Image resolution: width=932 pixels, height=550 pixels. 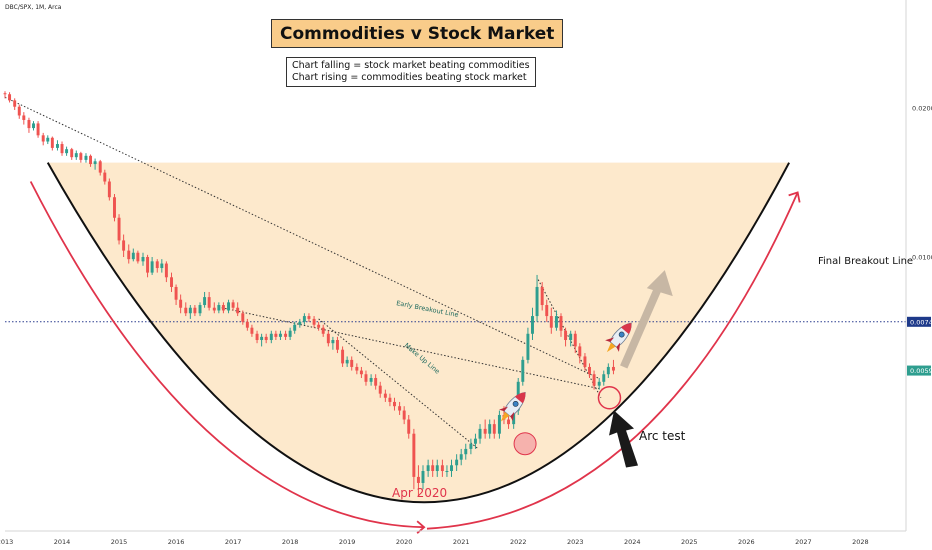 I want to click on early-breakout-line, so click(x=412, y=349).